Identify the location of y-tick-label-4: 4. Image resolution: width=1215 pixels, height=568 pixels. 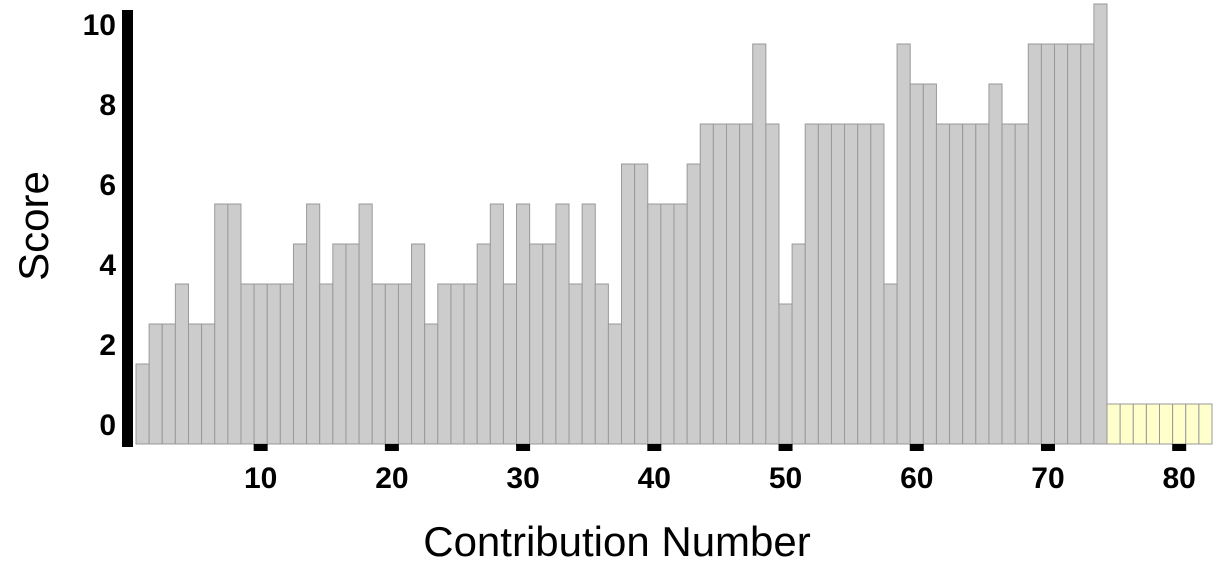
(107, 265).